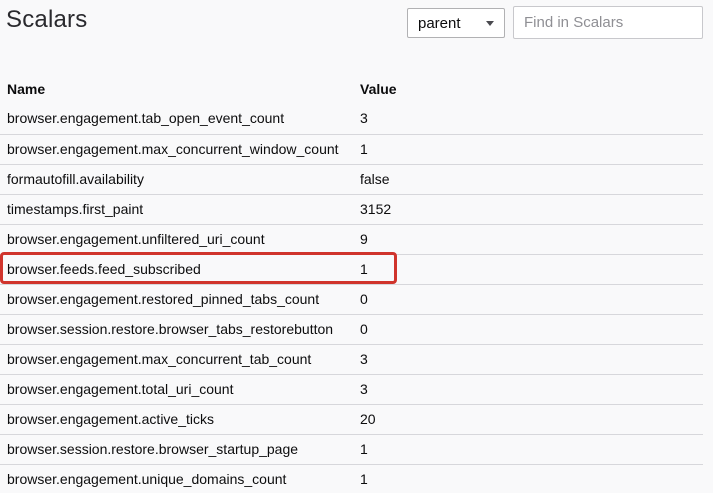 The height and width of the screenshot is (493, 713). Describe the element at coordinates (351, 389) in the screenshot. I see `table-row: browser.engagement.total_uri_count 3` at that location.